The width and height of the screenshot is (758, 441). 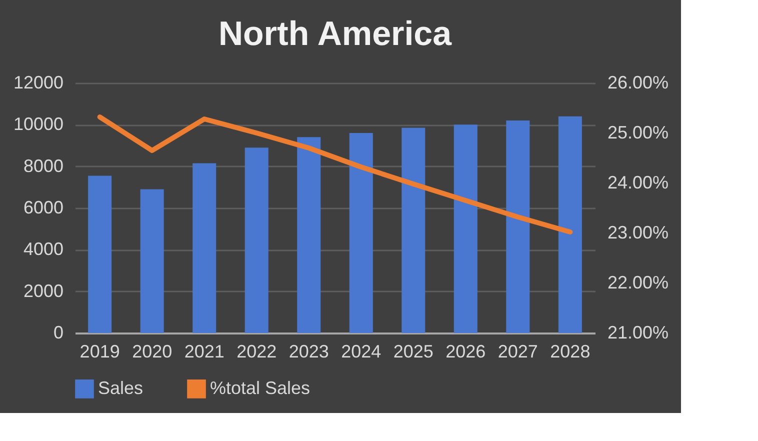 What do you see at coordinates (638, 282) in the screenshot?
I see `y2-tick-label: 22.00%` at bounding box center [638, 282].